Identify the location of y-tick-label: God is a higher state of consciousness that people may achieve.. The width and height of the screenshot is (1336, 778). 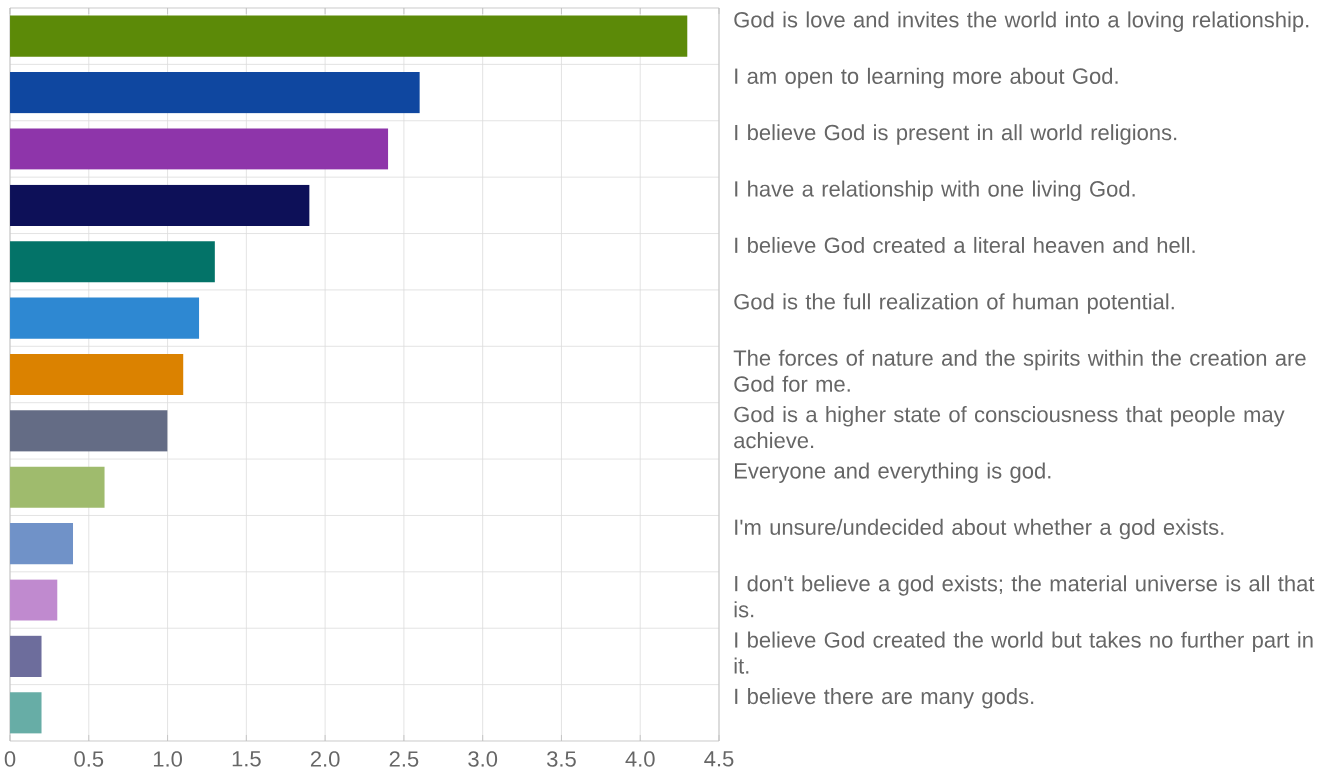
(1009, 427).